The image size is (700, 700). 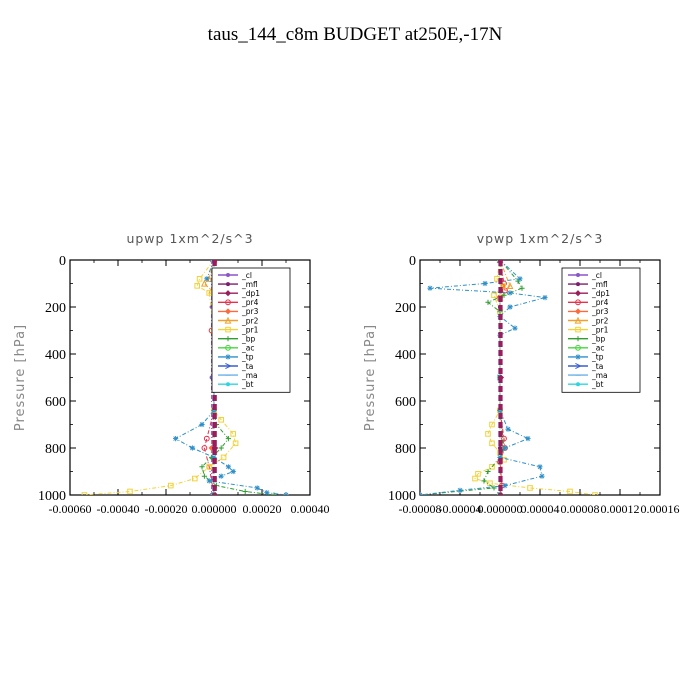 I want to click on series-layer, so click(x=509, y=377).